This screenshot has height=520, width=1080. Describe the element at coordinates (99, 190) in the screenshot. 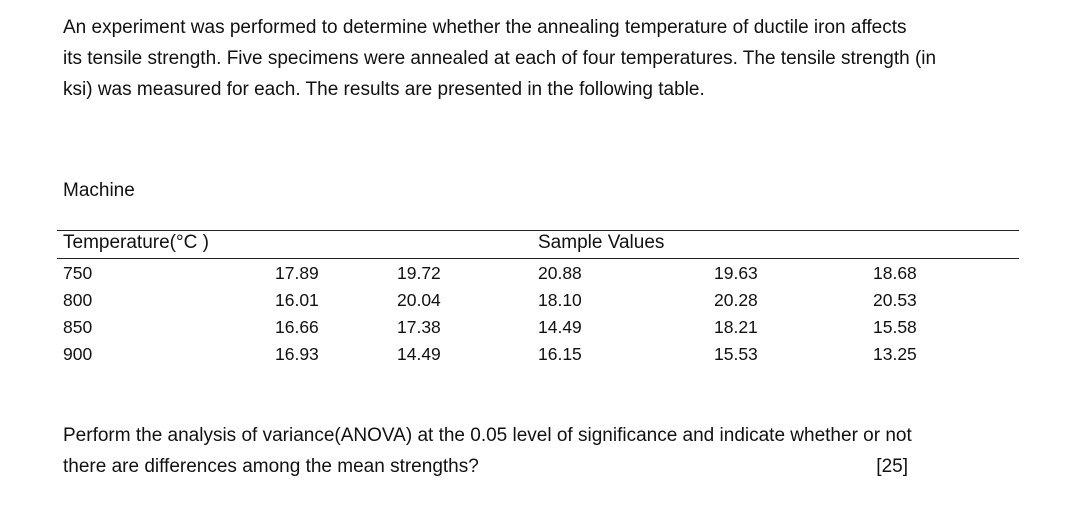

I see `machine-label: Machine` at that location.